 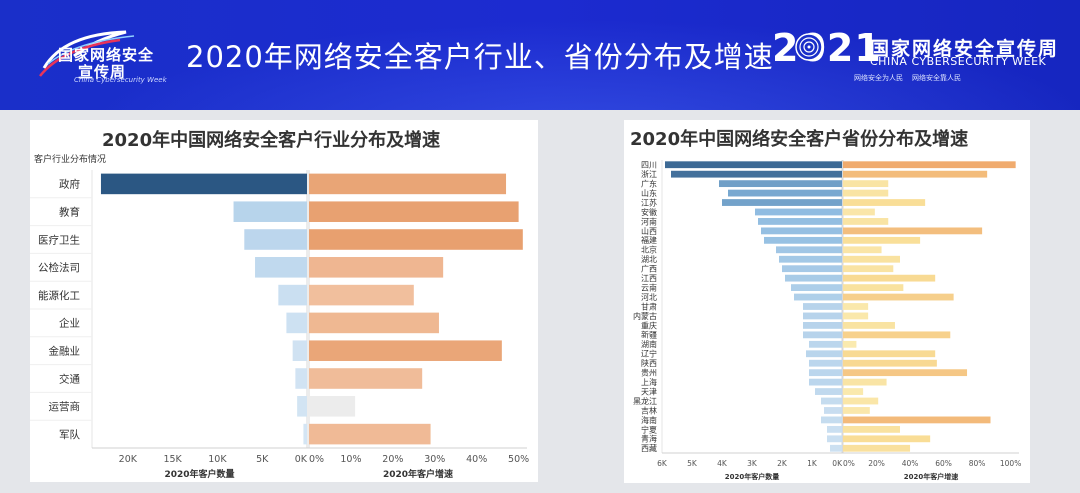 I want to click on category-label: 能源化工, so click(x=59, y=295).